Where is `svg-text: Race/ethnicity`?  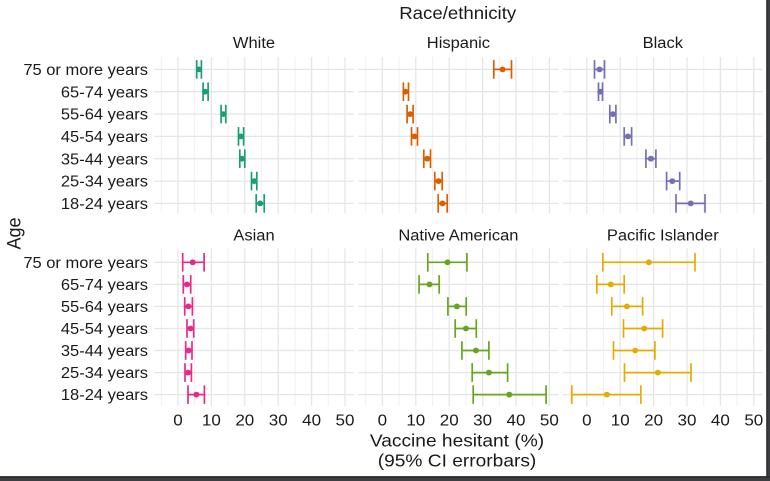
svg-text: Race/ethnicity is located at coordinates (457, 13).